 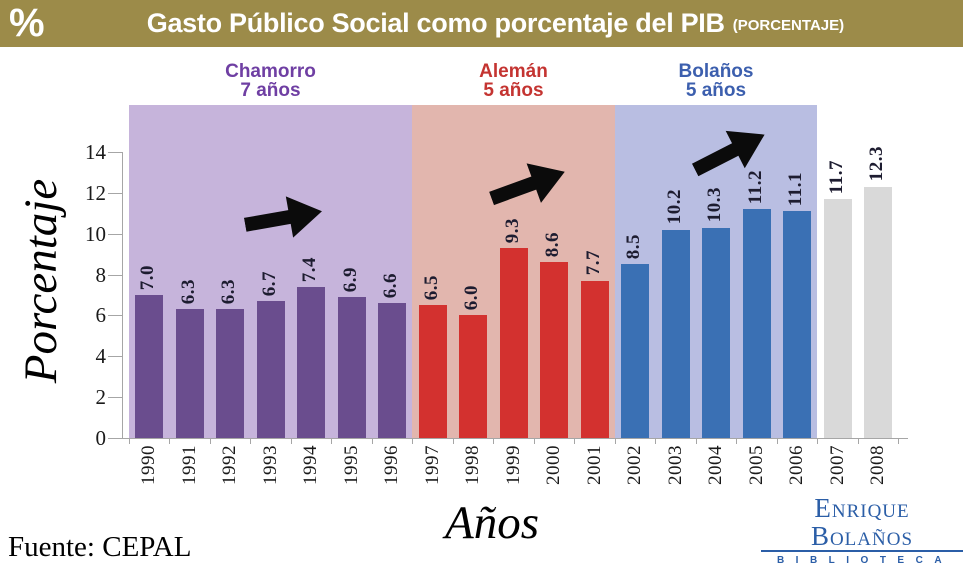 I want to click on chart-title-suffix: (PORCENTAJE), so click(x=788, y=25).